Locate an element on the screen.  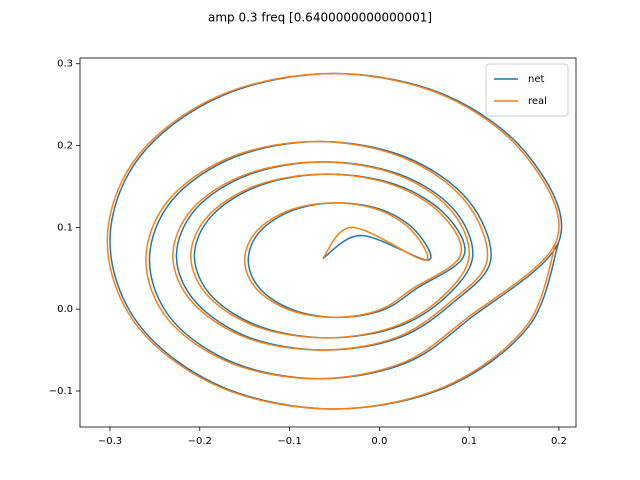
legend-label: net is located at coordinates (536, 79).